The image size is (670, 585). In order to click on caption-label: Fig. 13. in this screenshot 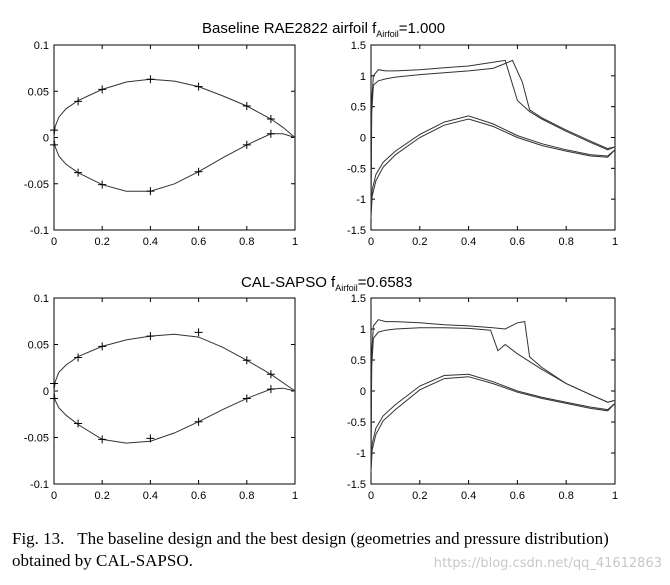, I will do `click(38, 538)`.